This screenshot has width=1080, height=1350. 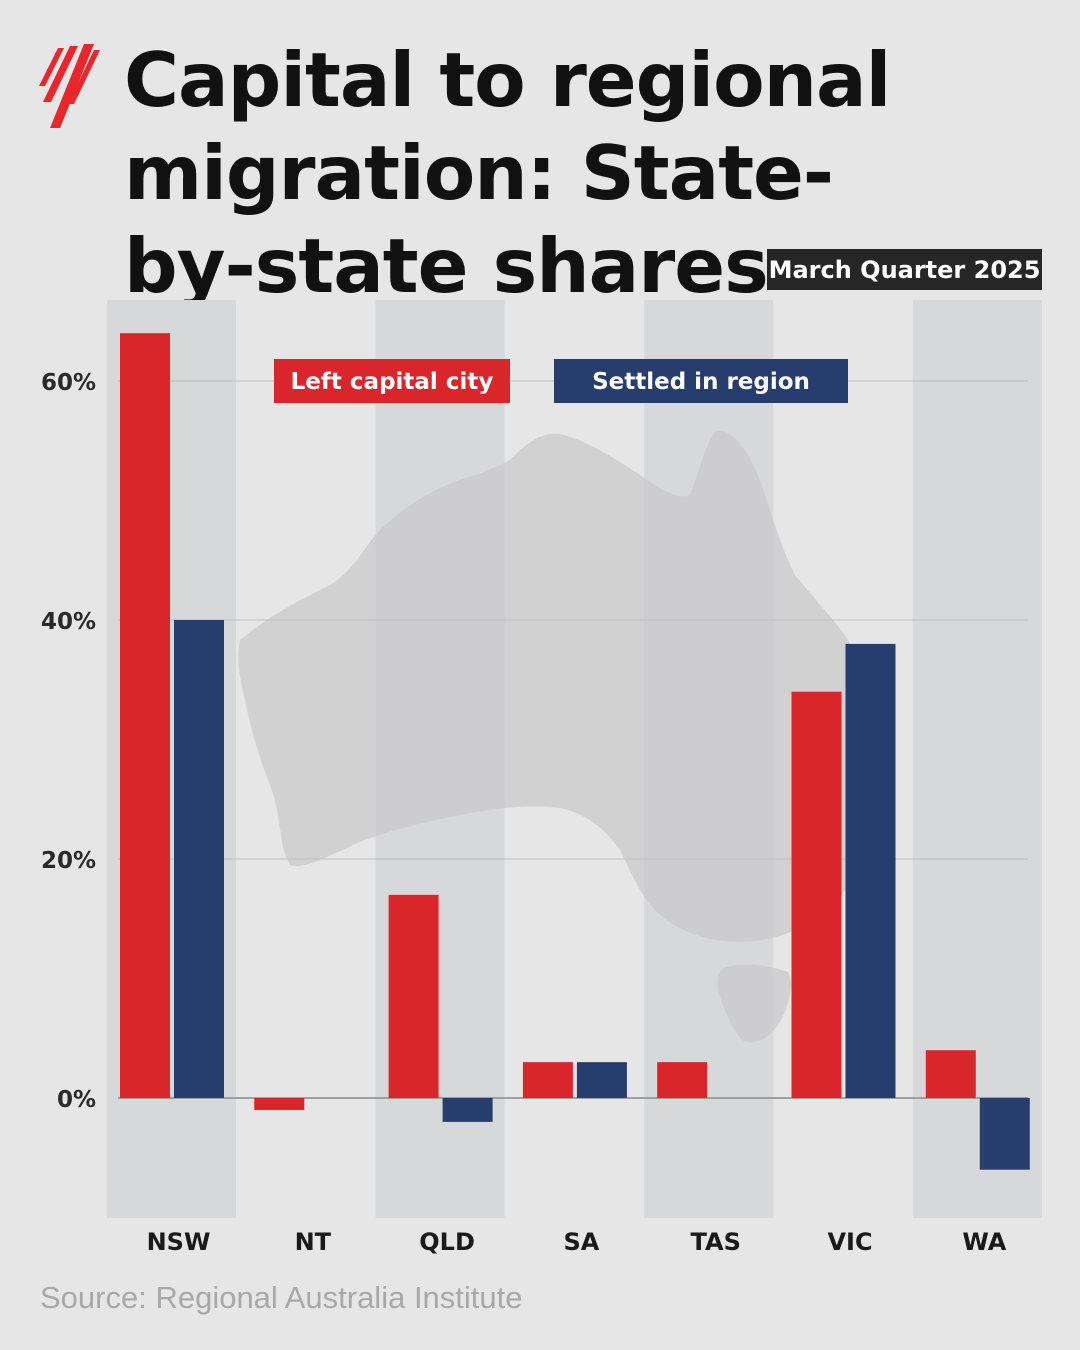 I want to click on bar-left-capital-nt, so click(x=279, y=1104).